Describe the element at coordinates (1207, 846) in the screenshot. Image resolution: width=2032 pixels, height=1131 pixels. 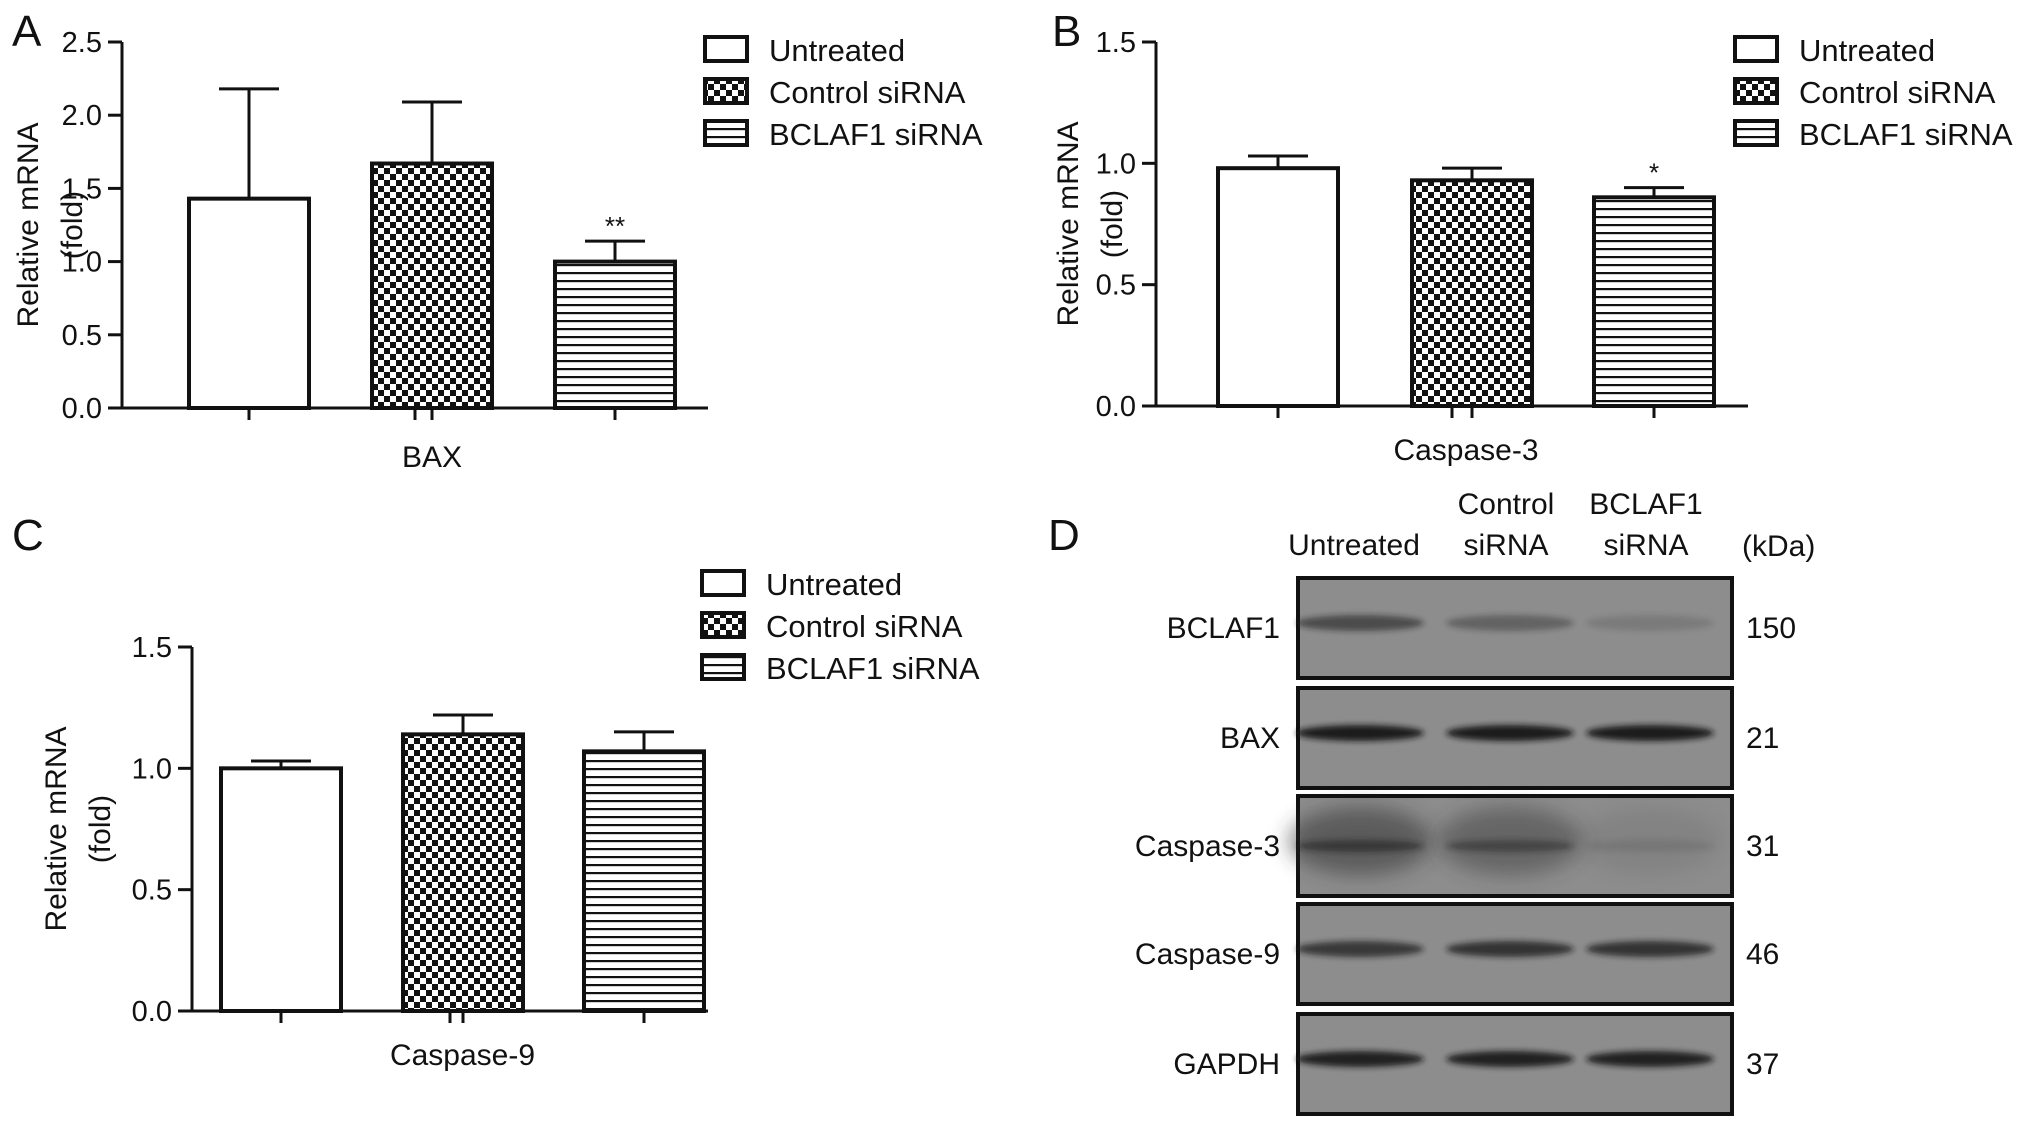
I see `blot-row-label: Caspase-3` at that location.